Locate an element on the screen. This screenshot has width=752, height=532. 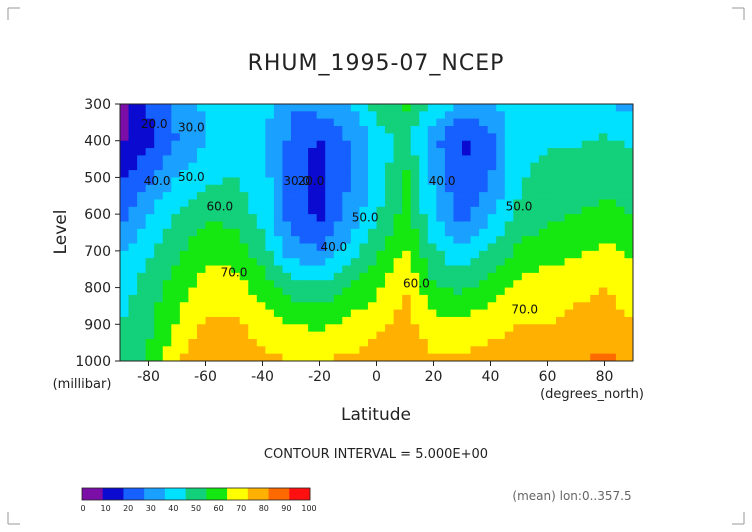
colorbar-label: 100 is located at coordinates (308, 508).